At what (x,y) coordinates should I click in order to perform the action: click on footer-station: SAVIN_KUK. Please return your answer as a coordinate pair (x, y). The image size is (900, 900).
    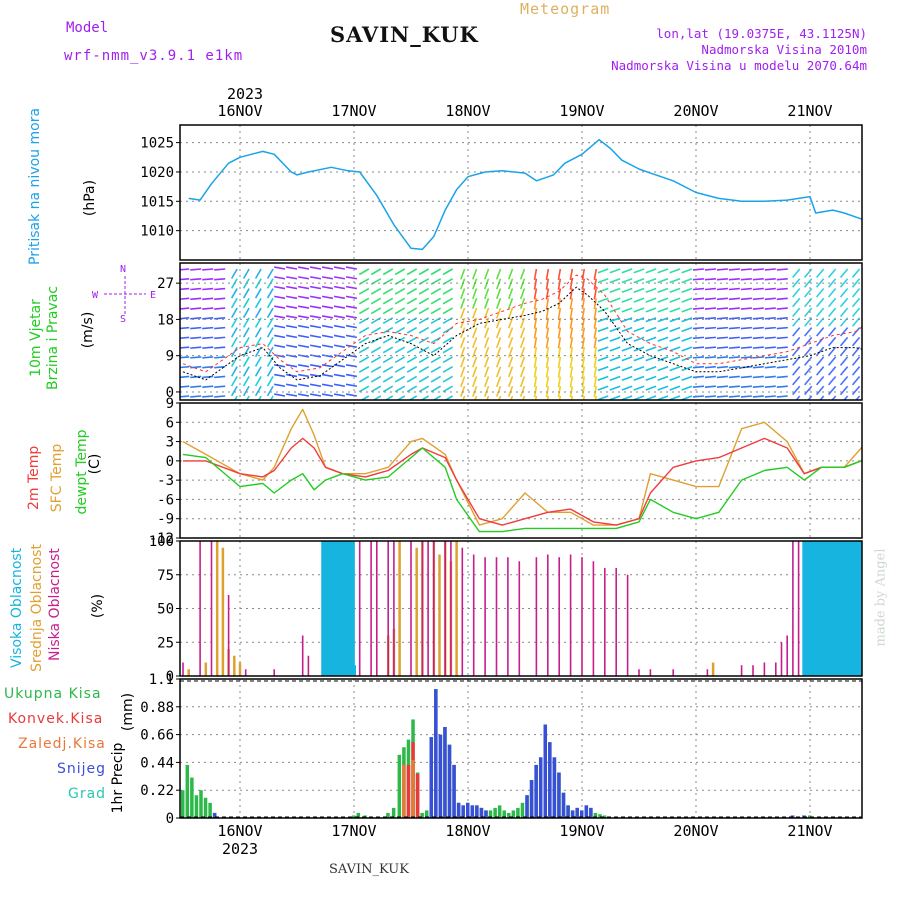
    Looking at the image, I should click on (369, 869).